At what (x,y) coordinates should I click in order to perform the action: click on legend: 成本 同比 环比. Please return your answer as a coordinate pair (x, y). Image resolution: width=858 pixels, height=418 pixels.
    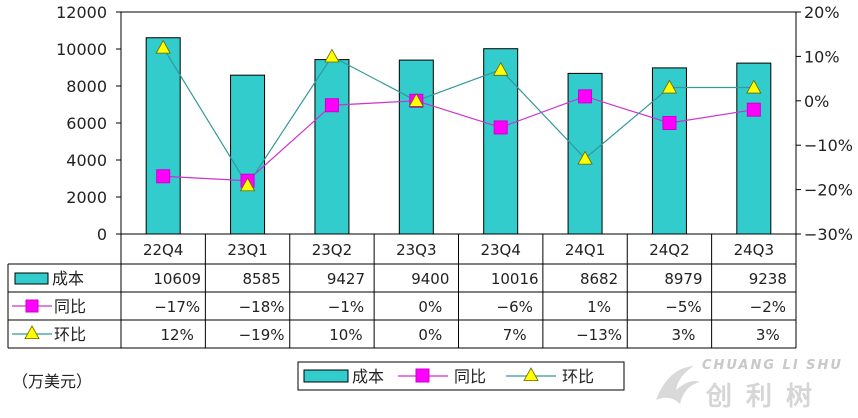
    Looking at the image, I should click on (461, 376).